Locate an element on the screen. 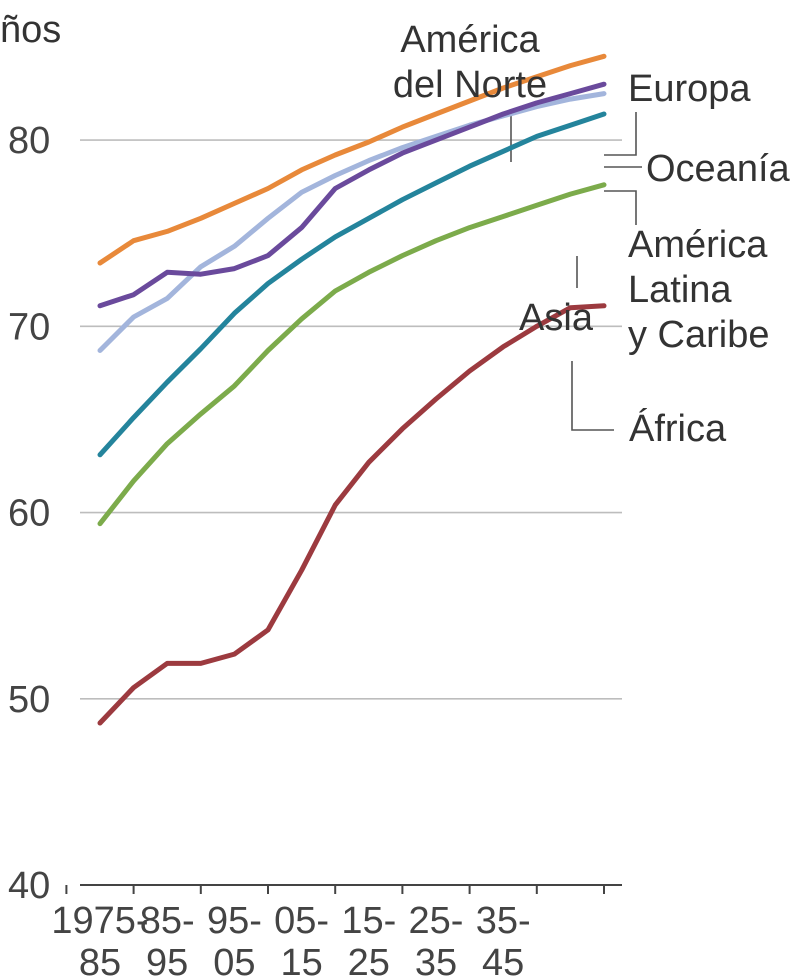  y-tick-label: 70 is located at coordinates (29, 327).